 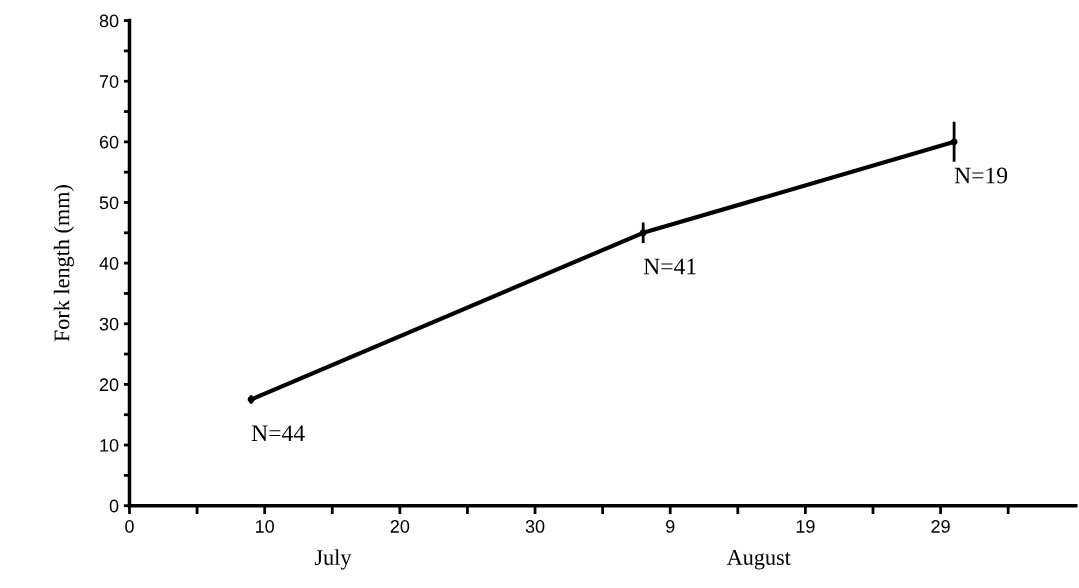 What do you see at coordinates (109, 21) in the screenshot?
I see `y-tick-label: 80` at bounding box center [109, 21].